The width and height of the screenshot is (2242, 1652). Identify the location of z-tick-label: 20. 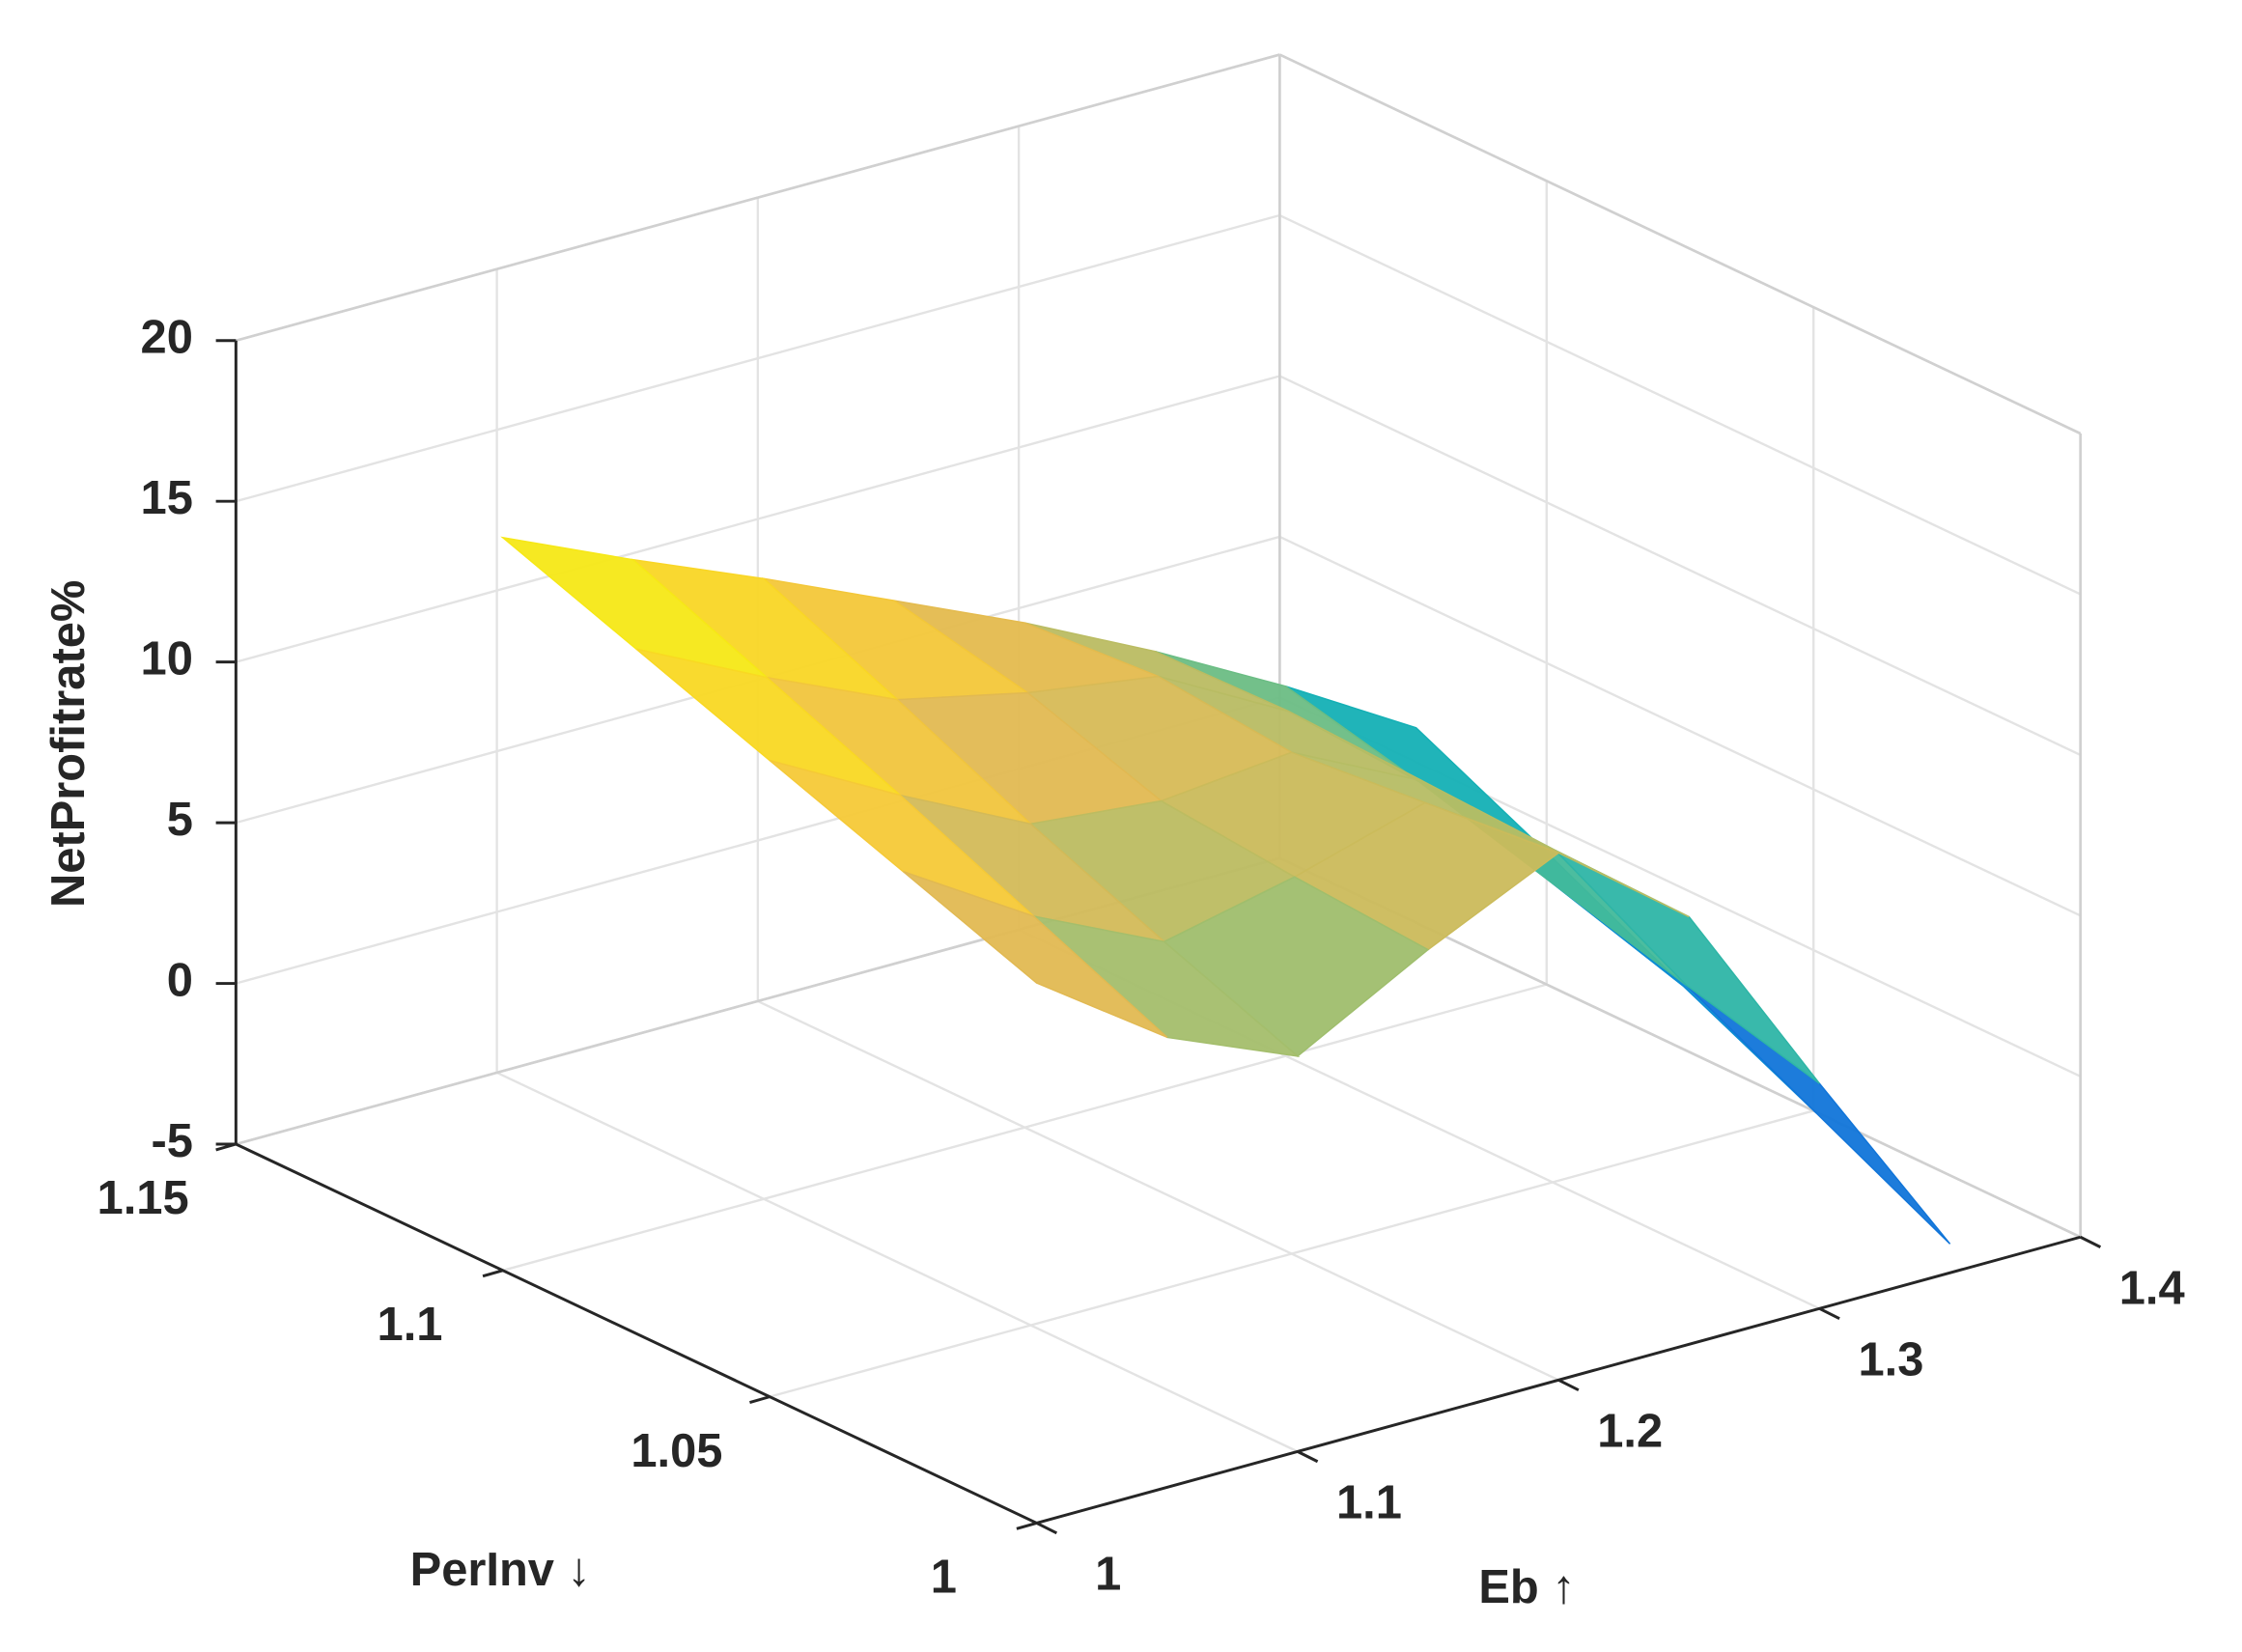
(167, 338).